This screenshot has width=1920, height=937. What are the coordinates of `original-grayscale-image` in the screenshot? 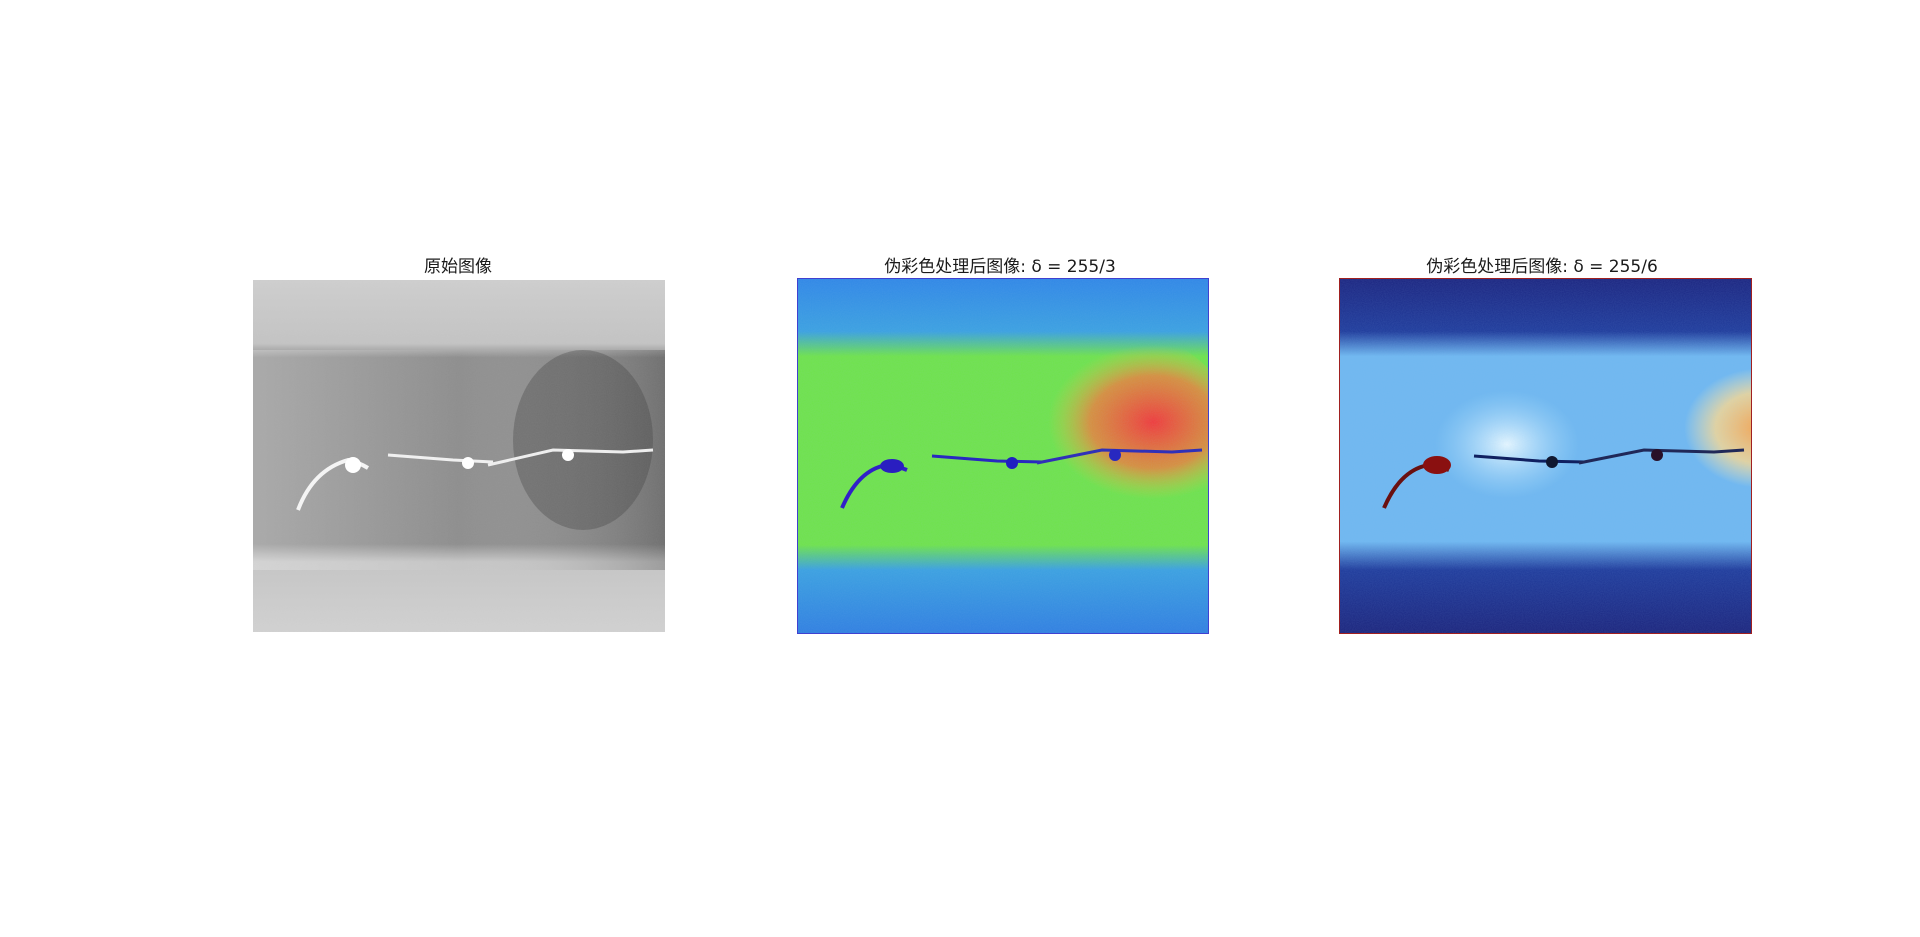 It's located at (459, 456).